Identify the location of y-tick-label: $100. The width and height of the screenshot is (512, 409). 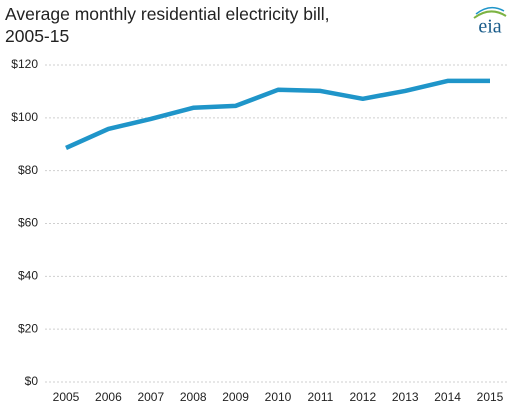
(24, 117).